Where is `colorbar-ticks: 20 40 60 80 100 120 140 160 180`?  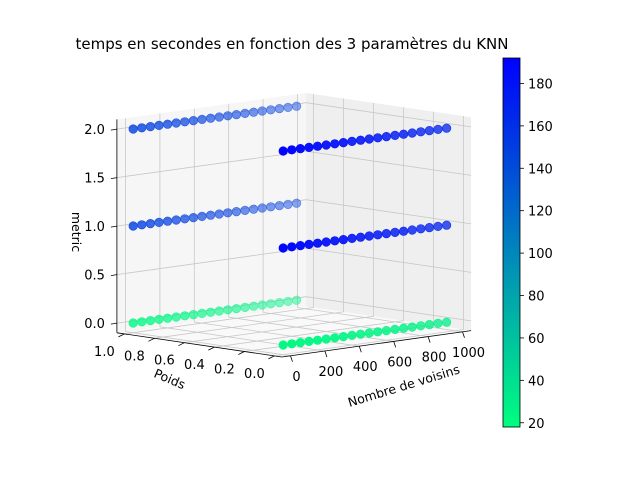 colorbar-ticks: 20 40 60 80 100 120 140 160 180 is located at coordinates (536, 254).